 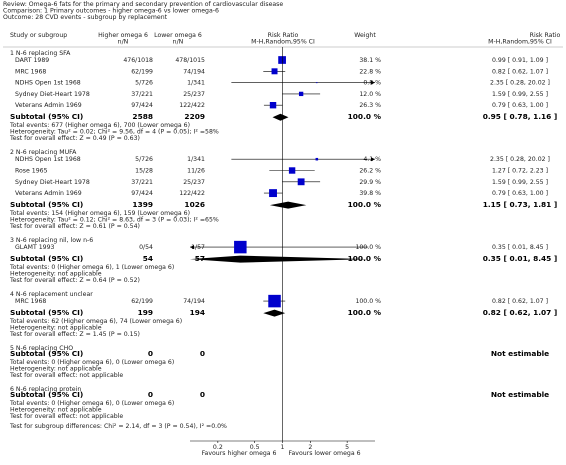 What do you see at coordinates (194, 116) in the screenshot?
I see `subtotal-lower: 2209` at bounding box center [194, 116].